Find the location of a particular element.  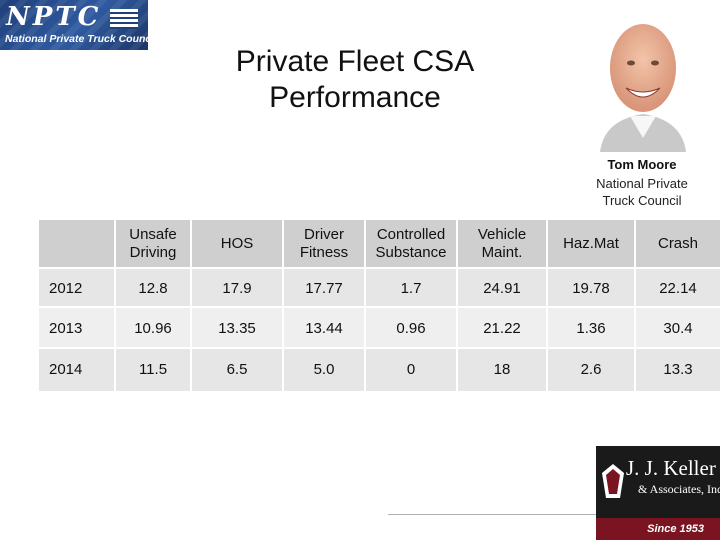

footer-divider is located at coordinates (492, 514).